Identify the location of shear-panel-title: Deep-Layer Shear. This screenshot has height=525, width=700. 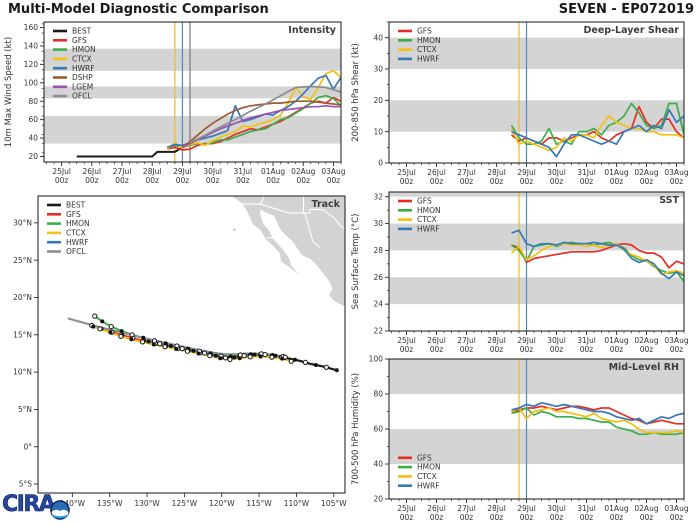
(632, 30).